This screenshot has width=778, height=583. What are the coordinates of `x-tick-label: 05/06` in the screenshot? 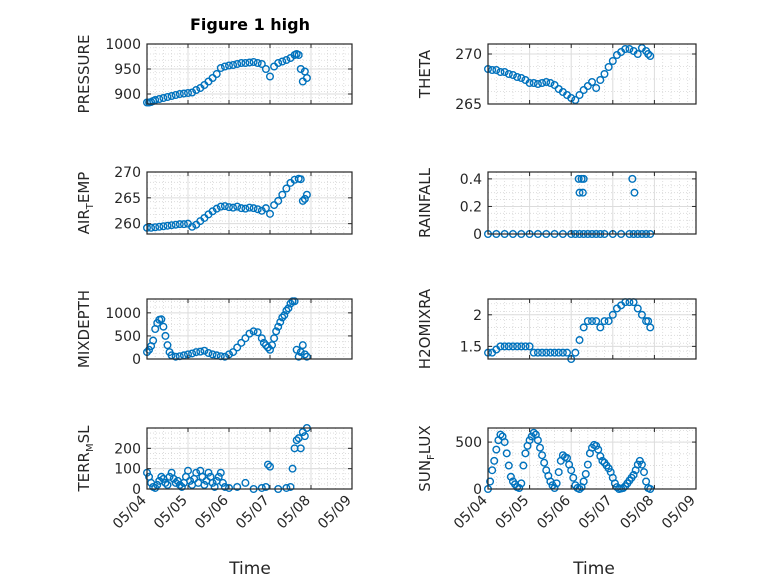 It's located at (212, 512).